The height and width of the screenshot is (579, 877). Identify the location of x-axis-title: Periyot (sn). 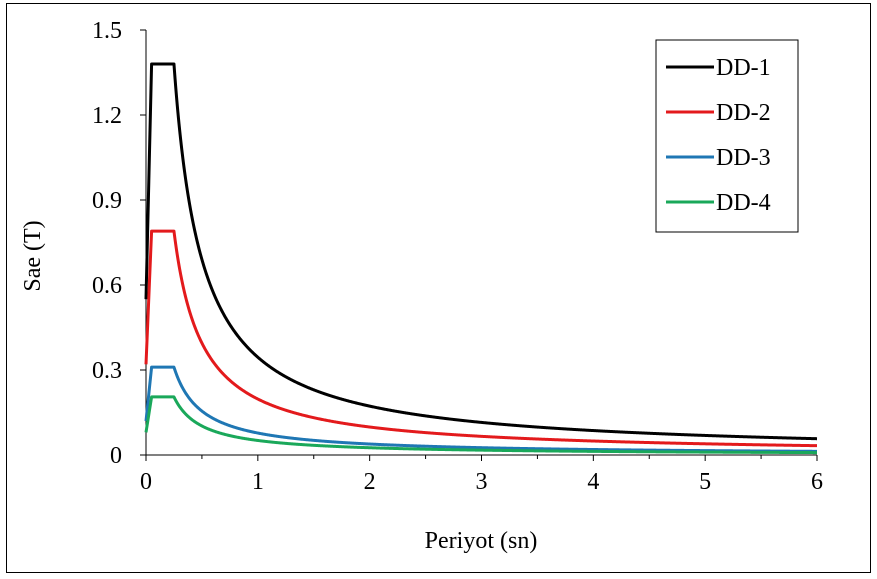
(481, 541).